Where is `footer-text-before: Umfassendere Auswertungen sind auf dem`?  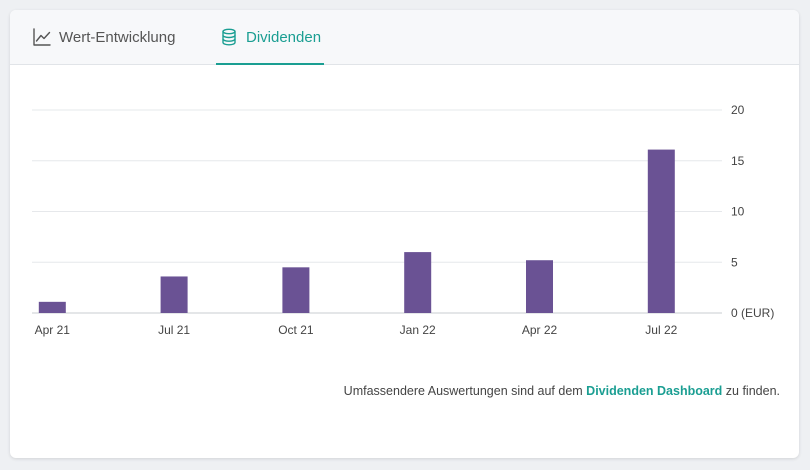
footer-text-before: Umfassendere Auswertungen sind auf dem is located at coordinates (465, 391).